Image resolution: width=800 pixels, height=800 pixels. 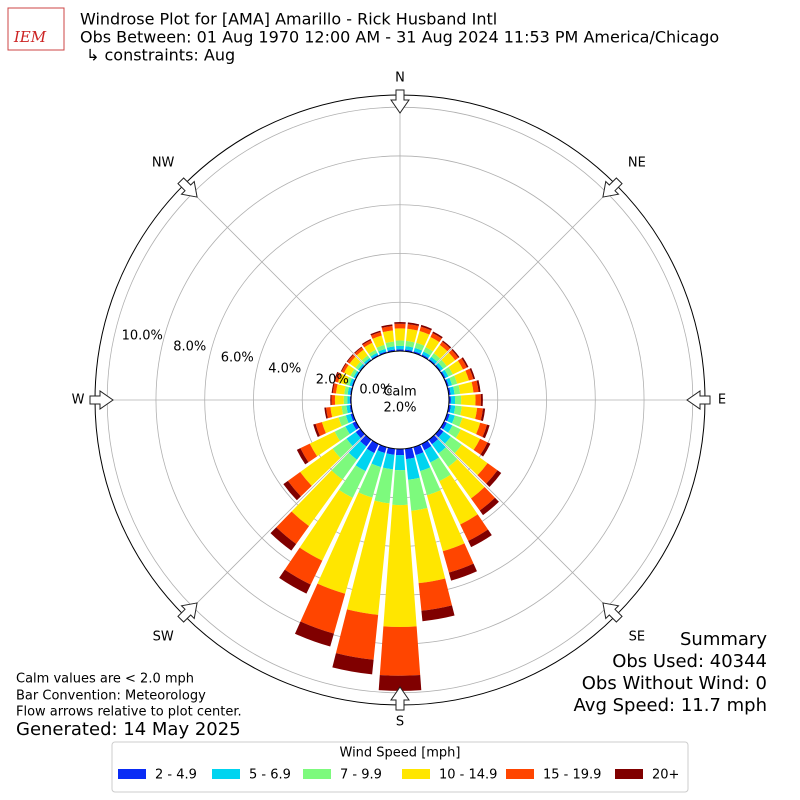 I want to click on calm-area, so click(x=400, y=400).